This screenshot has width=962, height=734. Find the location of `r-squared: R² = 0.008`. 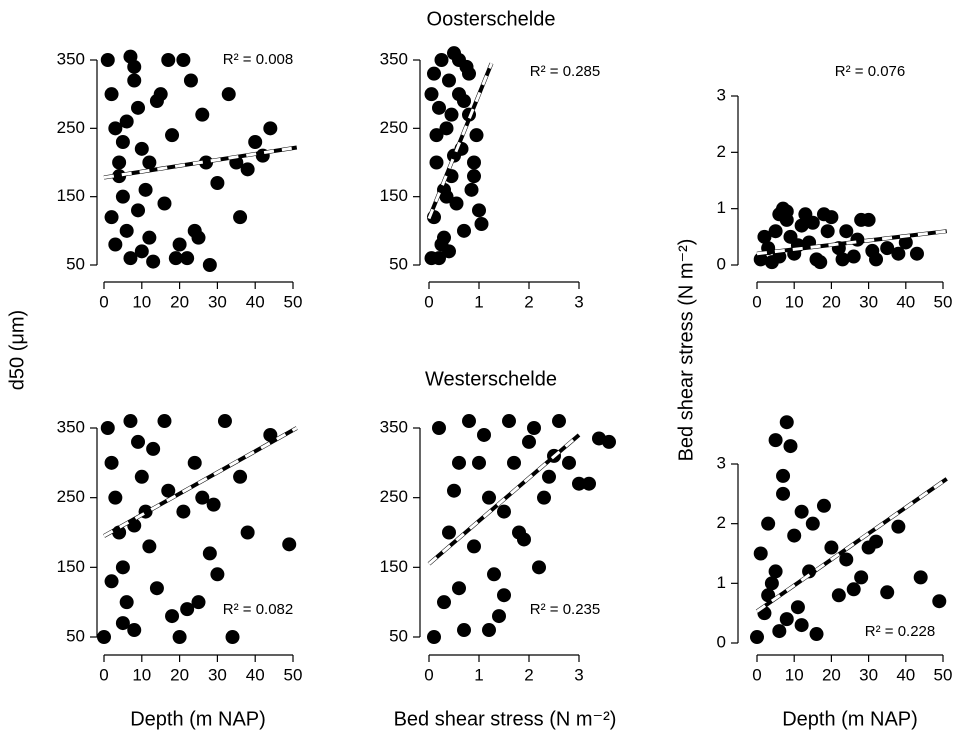

r-squared: R² = 0.008 is located at coordinates (258, 59).